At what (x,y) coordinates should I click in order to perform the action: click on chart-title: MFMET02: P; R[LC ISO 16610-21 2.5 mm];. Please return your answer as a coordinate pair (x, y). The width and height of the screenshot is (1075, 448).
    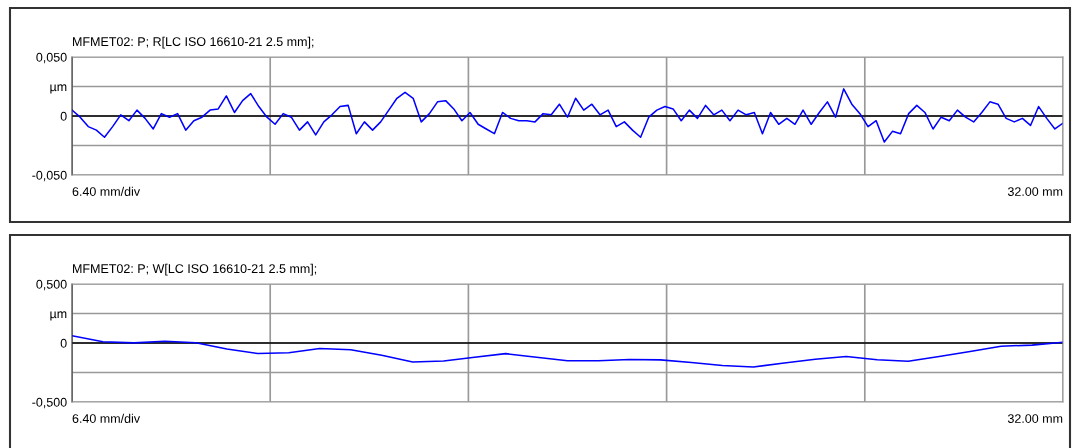
    Looking at the image, I should click on (193, 42).